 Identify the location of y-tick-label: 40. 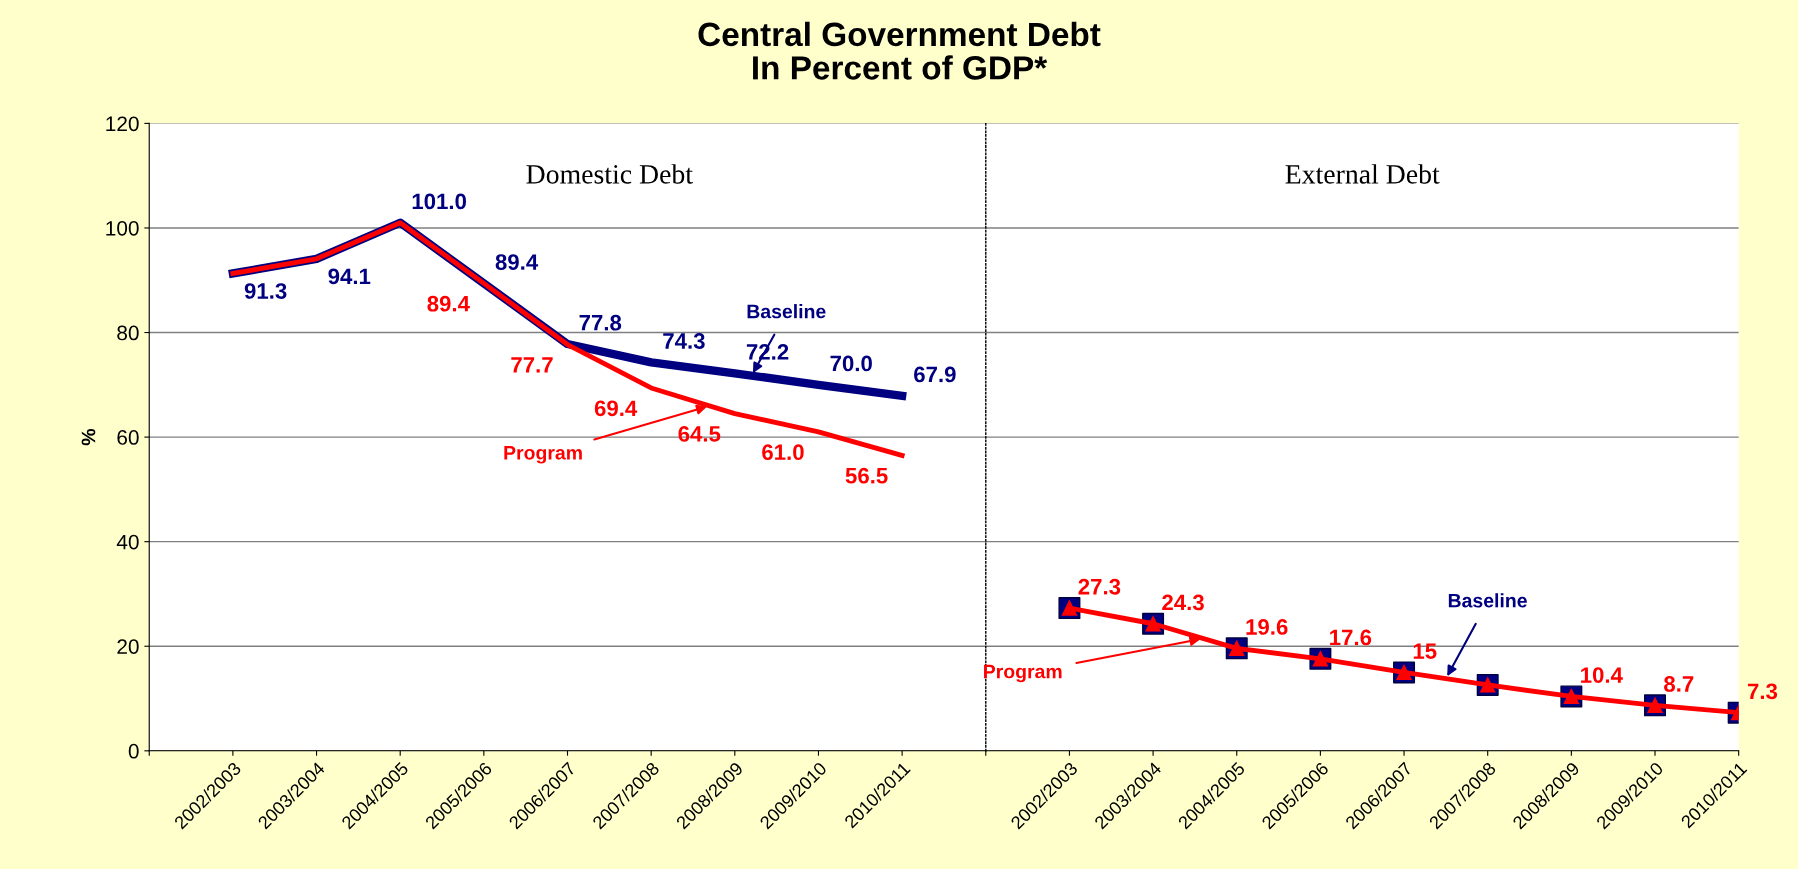
(127, 542).